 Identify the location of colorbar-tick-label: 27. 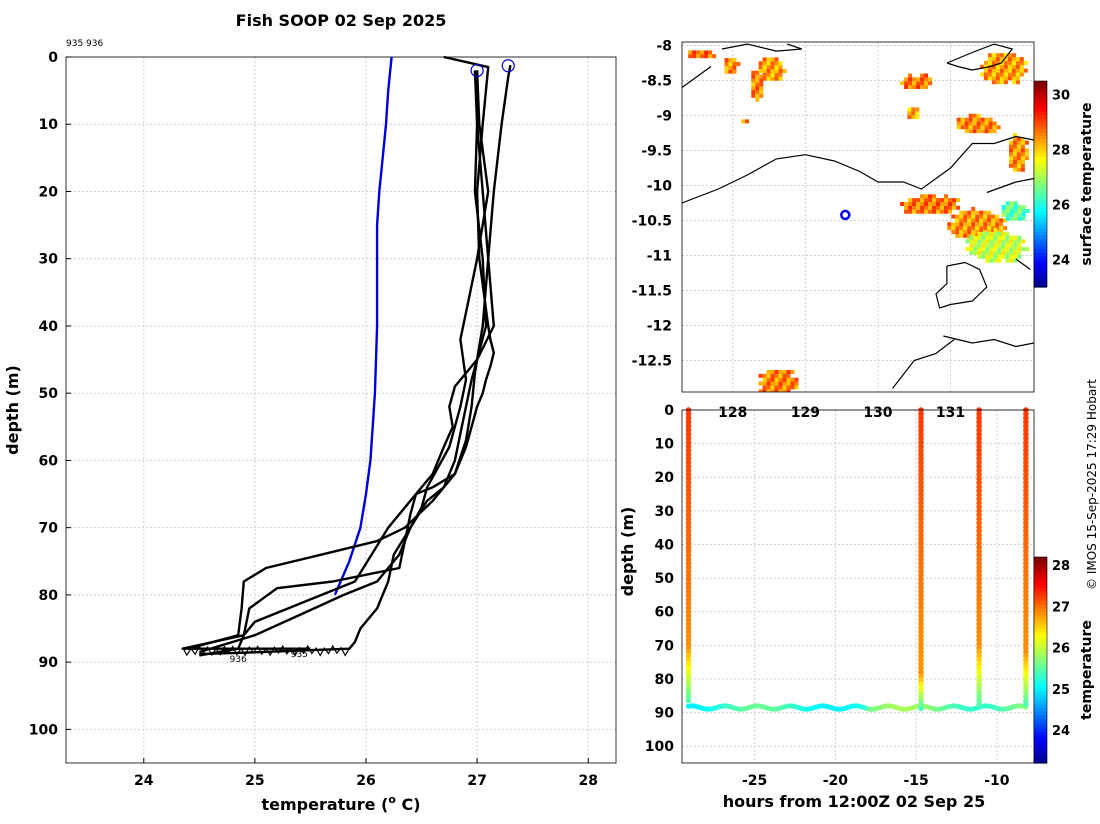
(1061, 607).